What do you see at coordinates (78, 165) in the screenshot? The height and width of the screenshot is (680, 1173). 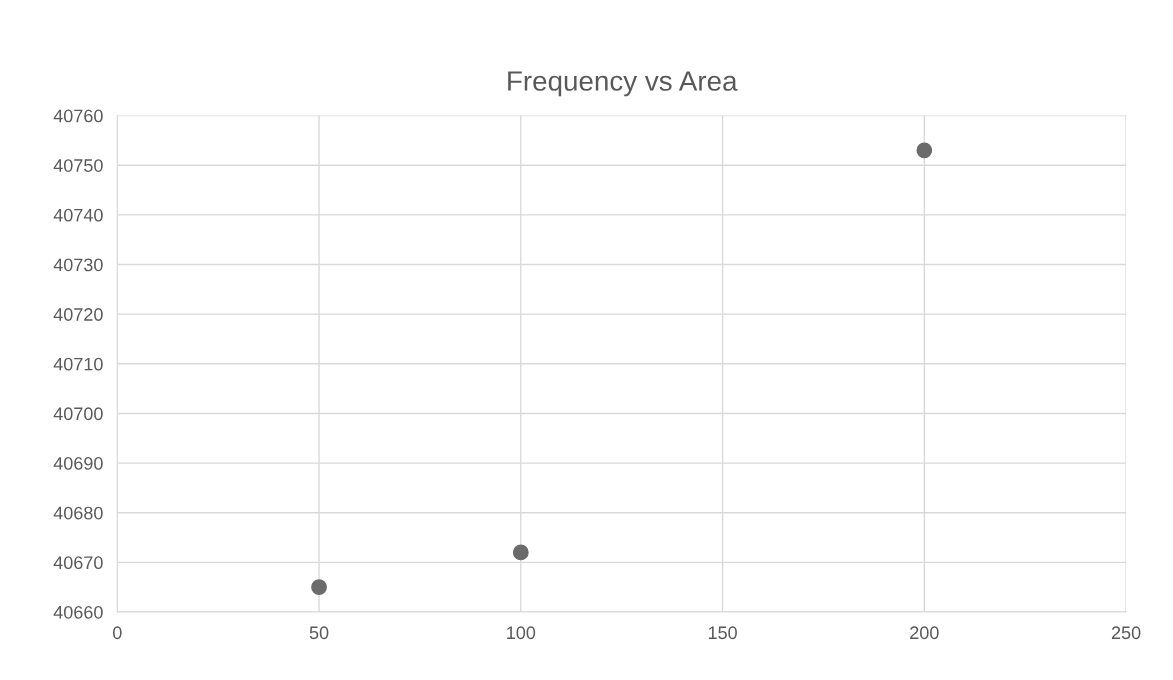 I see `y-tick-label: 40750` at bounding box center [78, 165].